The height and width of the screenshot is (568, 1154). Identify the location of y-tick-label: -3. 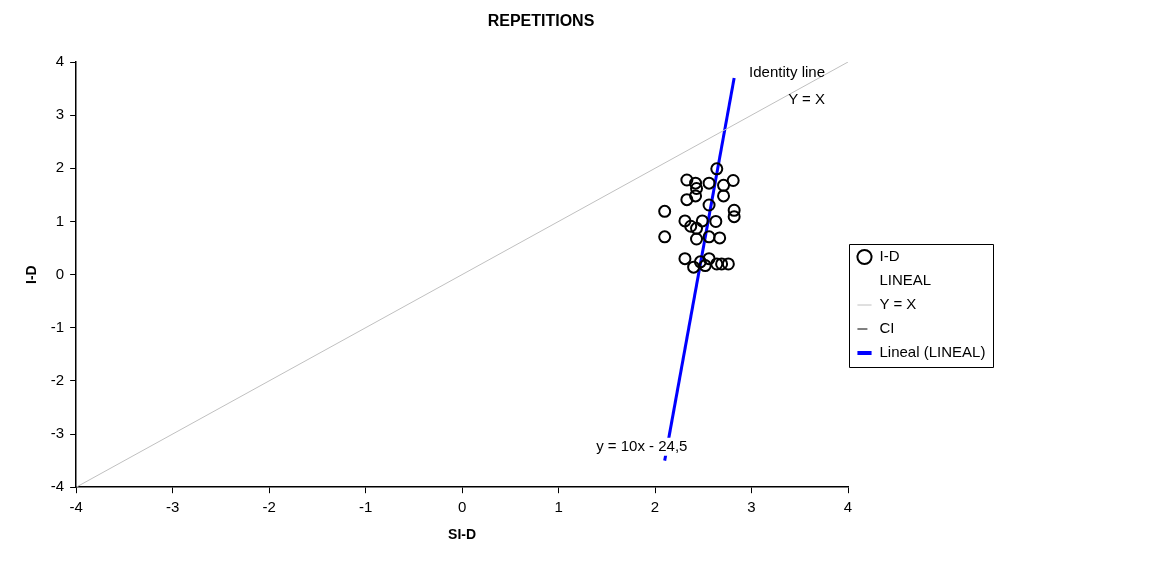
(57, 433).